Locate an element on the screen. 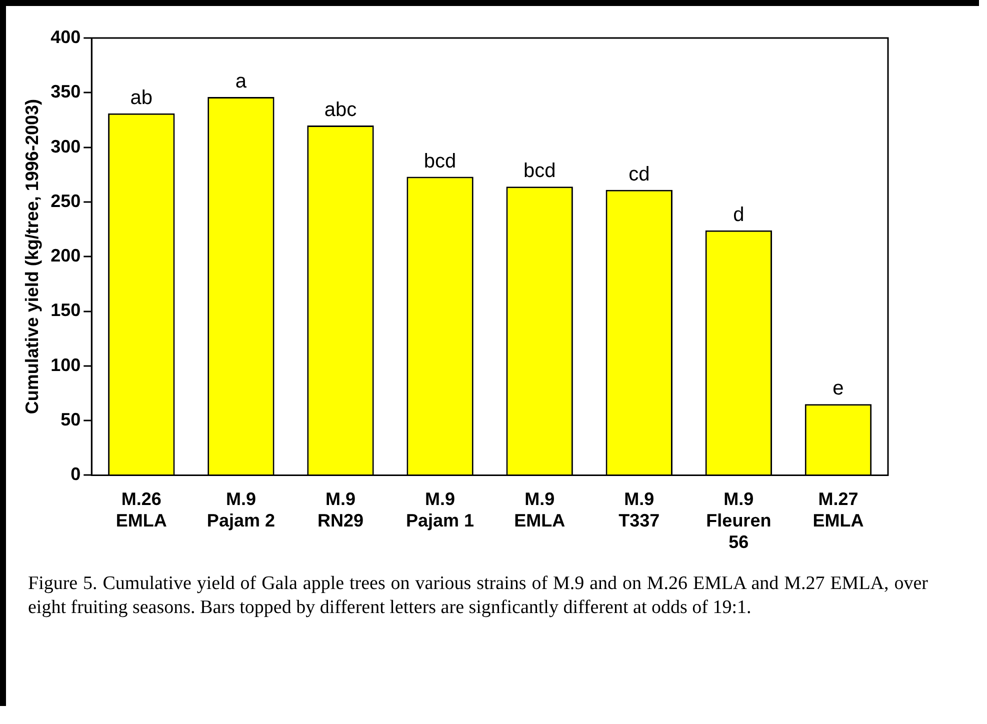 This screenshot has width=987, height=724. annotation: ab is located at coordinates (141, 97).